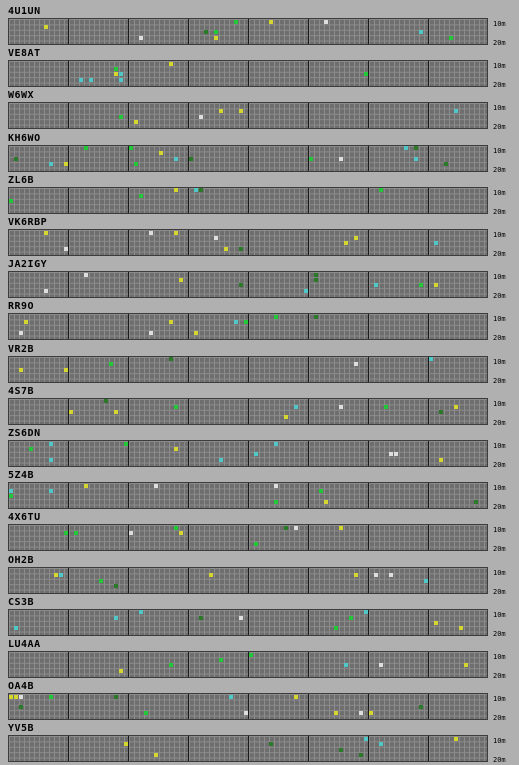 Image resolution: width=519 pixels, height=765 pixels. What do you see at coordinates (259, 194) in the screenshot?
I see `station-row: ZL6B 10m 20m` at bounding box center [259, 194].